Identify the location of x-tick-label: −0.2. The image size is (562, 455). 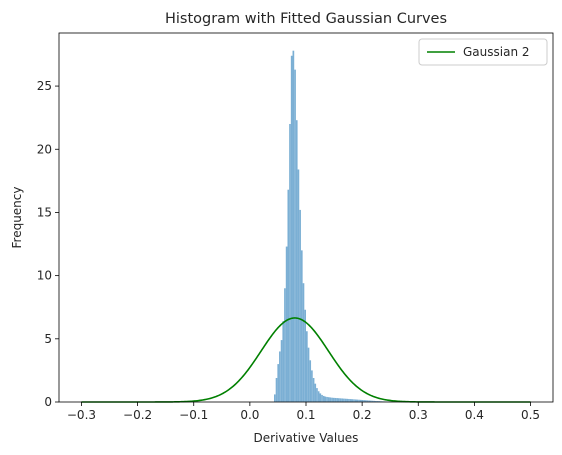
(137, 415).